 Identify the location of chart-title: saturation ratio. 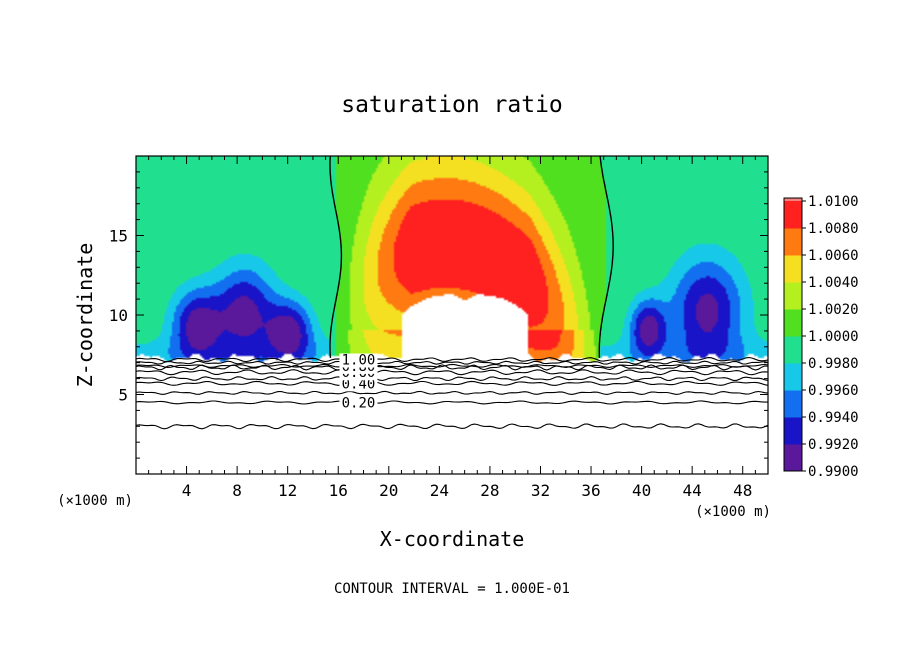
(452, 105).